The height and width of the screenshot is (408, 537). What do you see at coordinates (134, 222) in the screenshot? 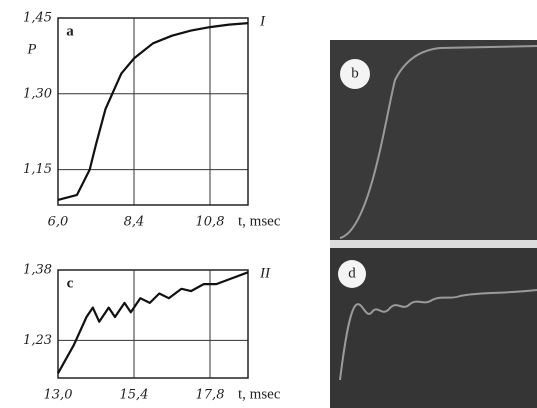
I see `x-tick-label: 8,4` at bounding box center [134, 222].